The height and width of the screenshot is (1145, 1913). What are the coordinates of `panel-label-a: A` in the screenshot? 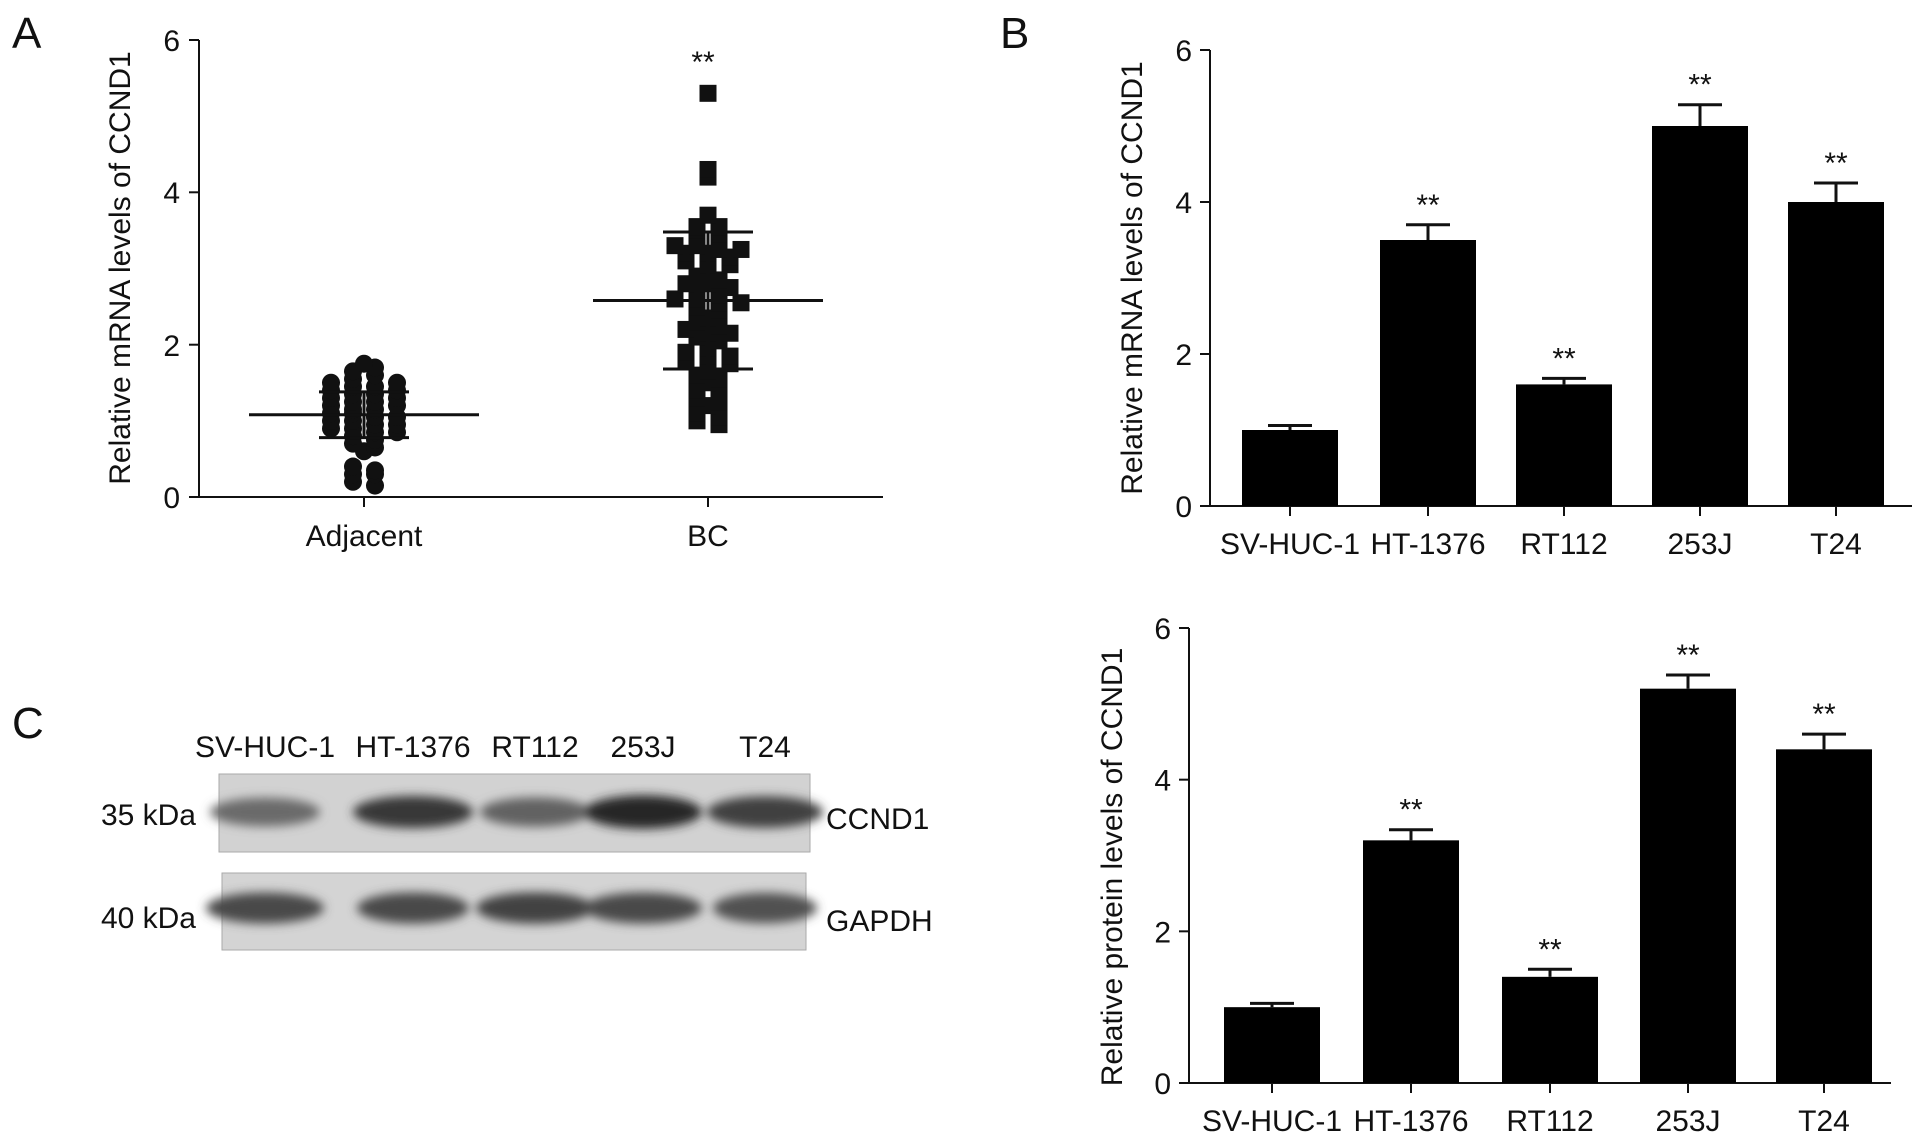 It's located at (27, 33).